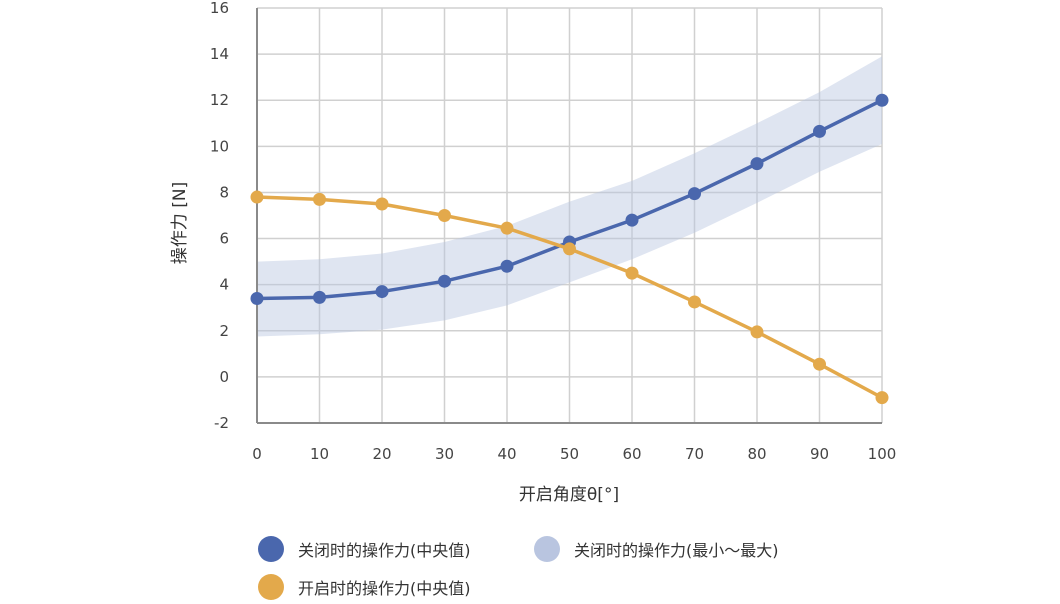 This screenshot has height=604, width=1060. I want to click on legend-label-closing-range: 关闭时的操作力(最小〜最大), so click(676, 550).